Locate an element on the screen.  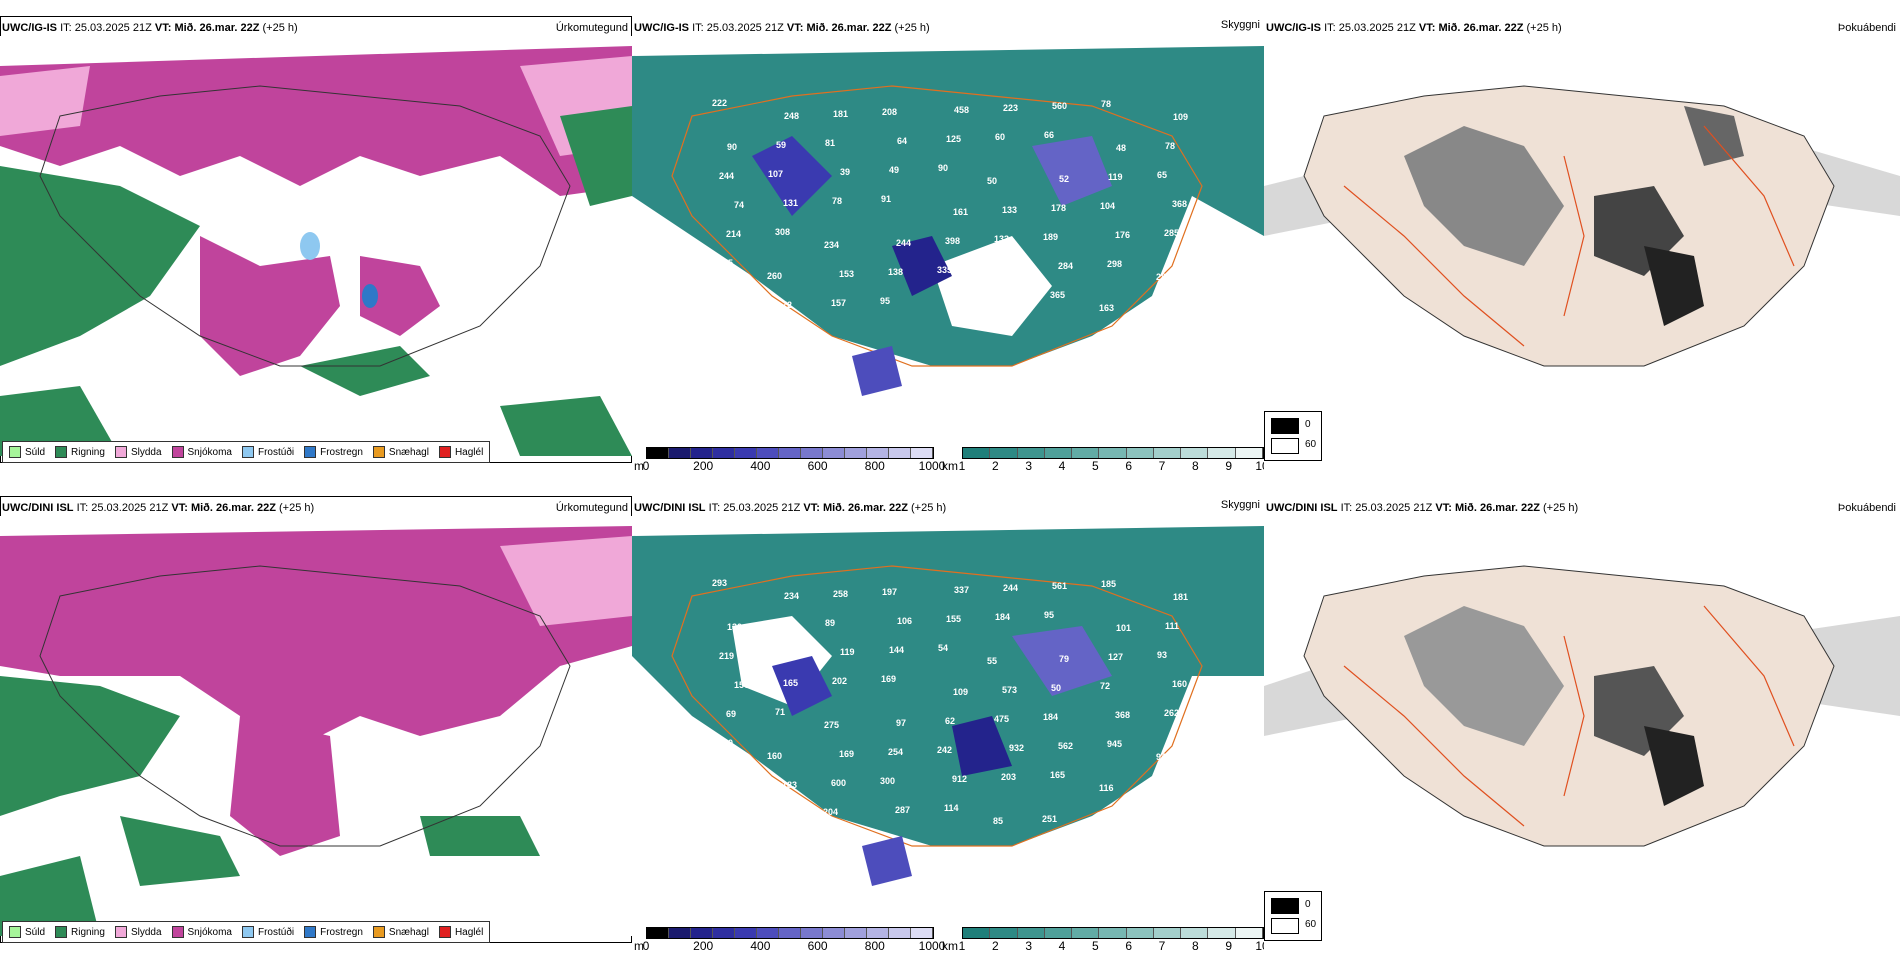
peak-elevation-label: 88 is located at coordinates (773, 654).